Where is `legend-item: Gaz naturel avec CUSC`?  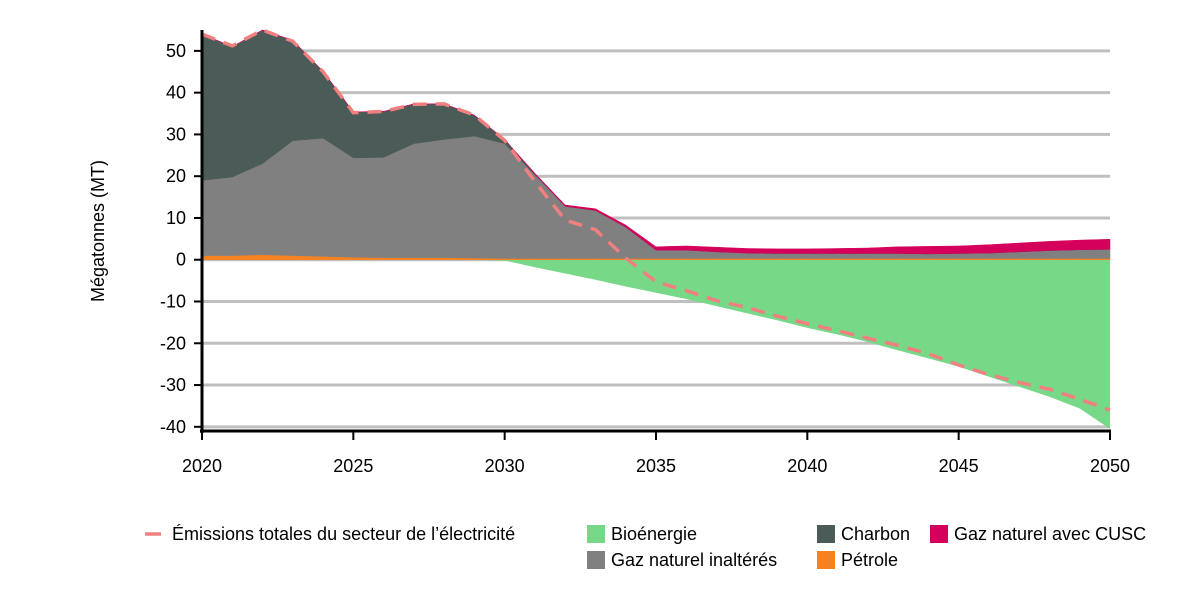
legend-item: Gaz naturel avec CUSC is located at coordinates (1038, 534).